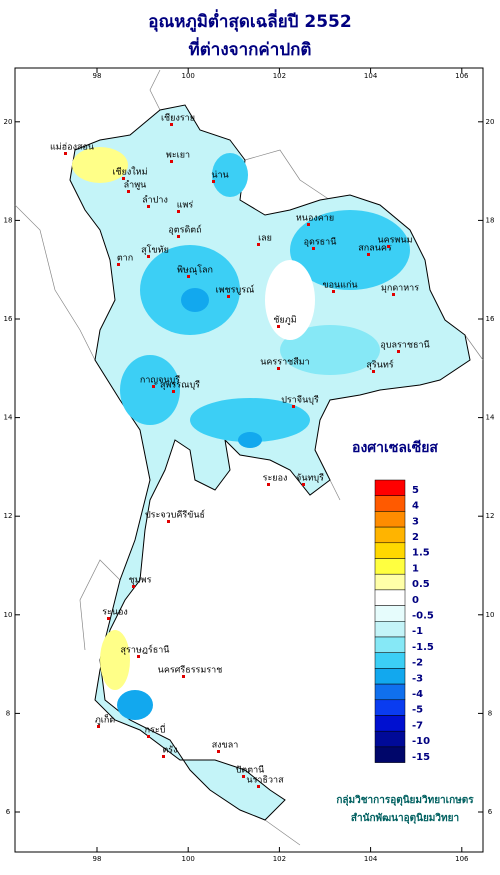  Describe the element at coordinates (417, 663) in the screenshot. I see `legend-label: -2` at that location.